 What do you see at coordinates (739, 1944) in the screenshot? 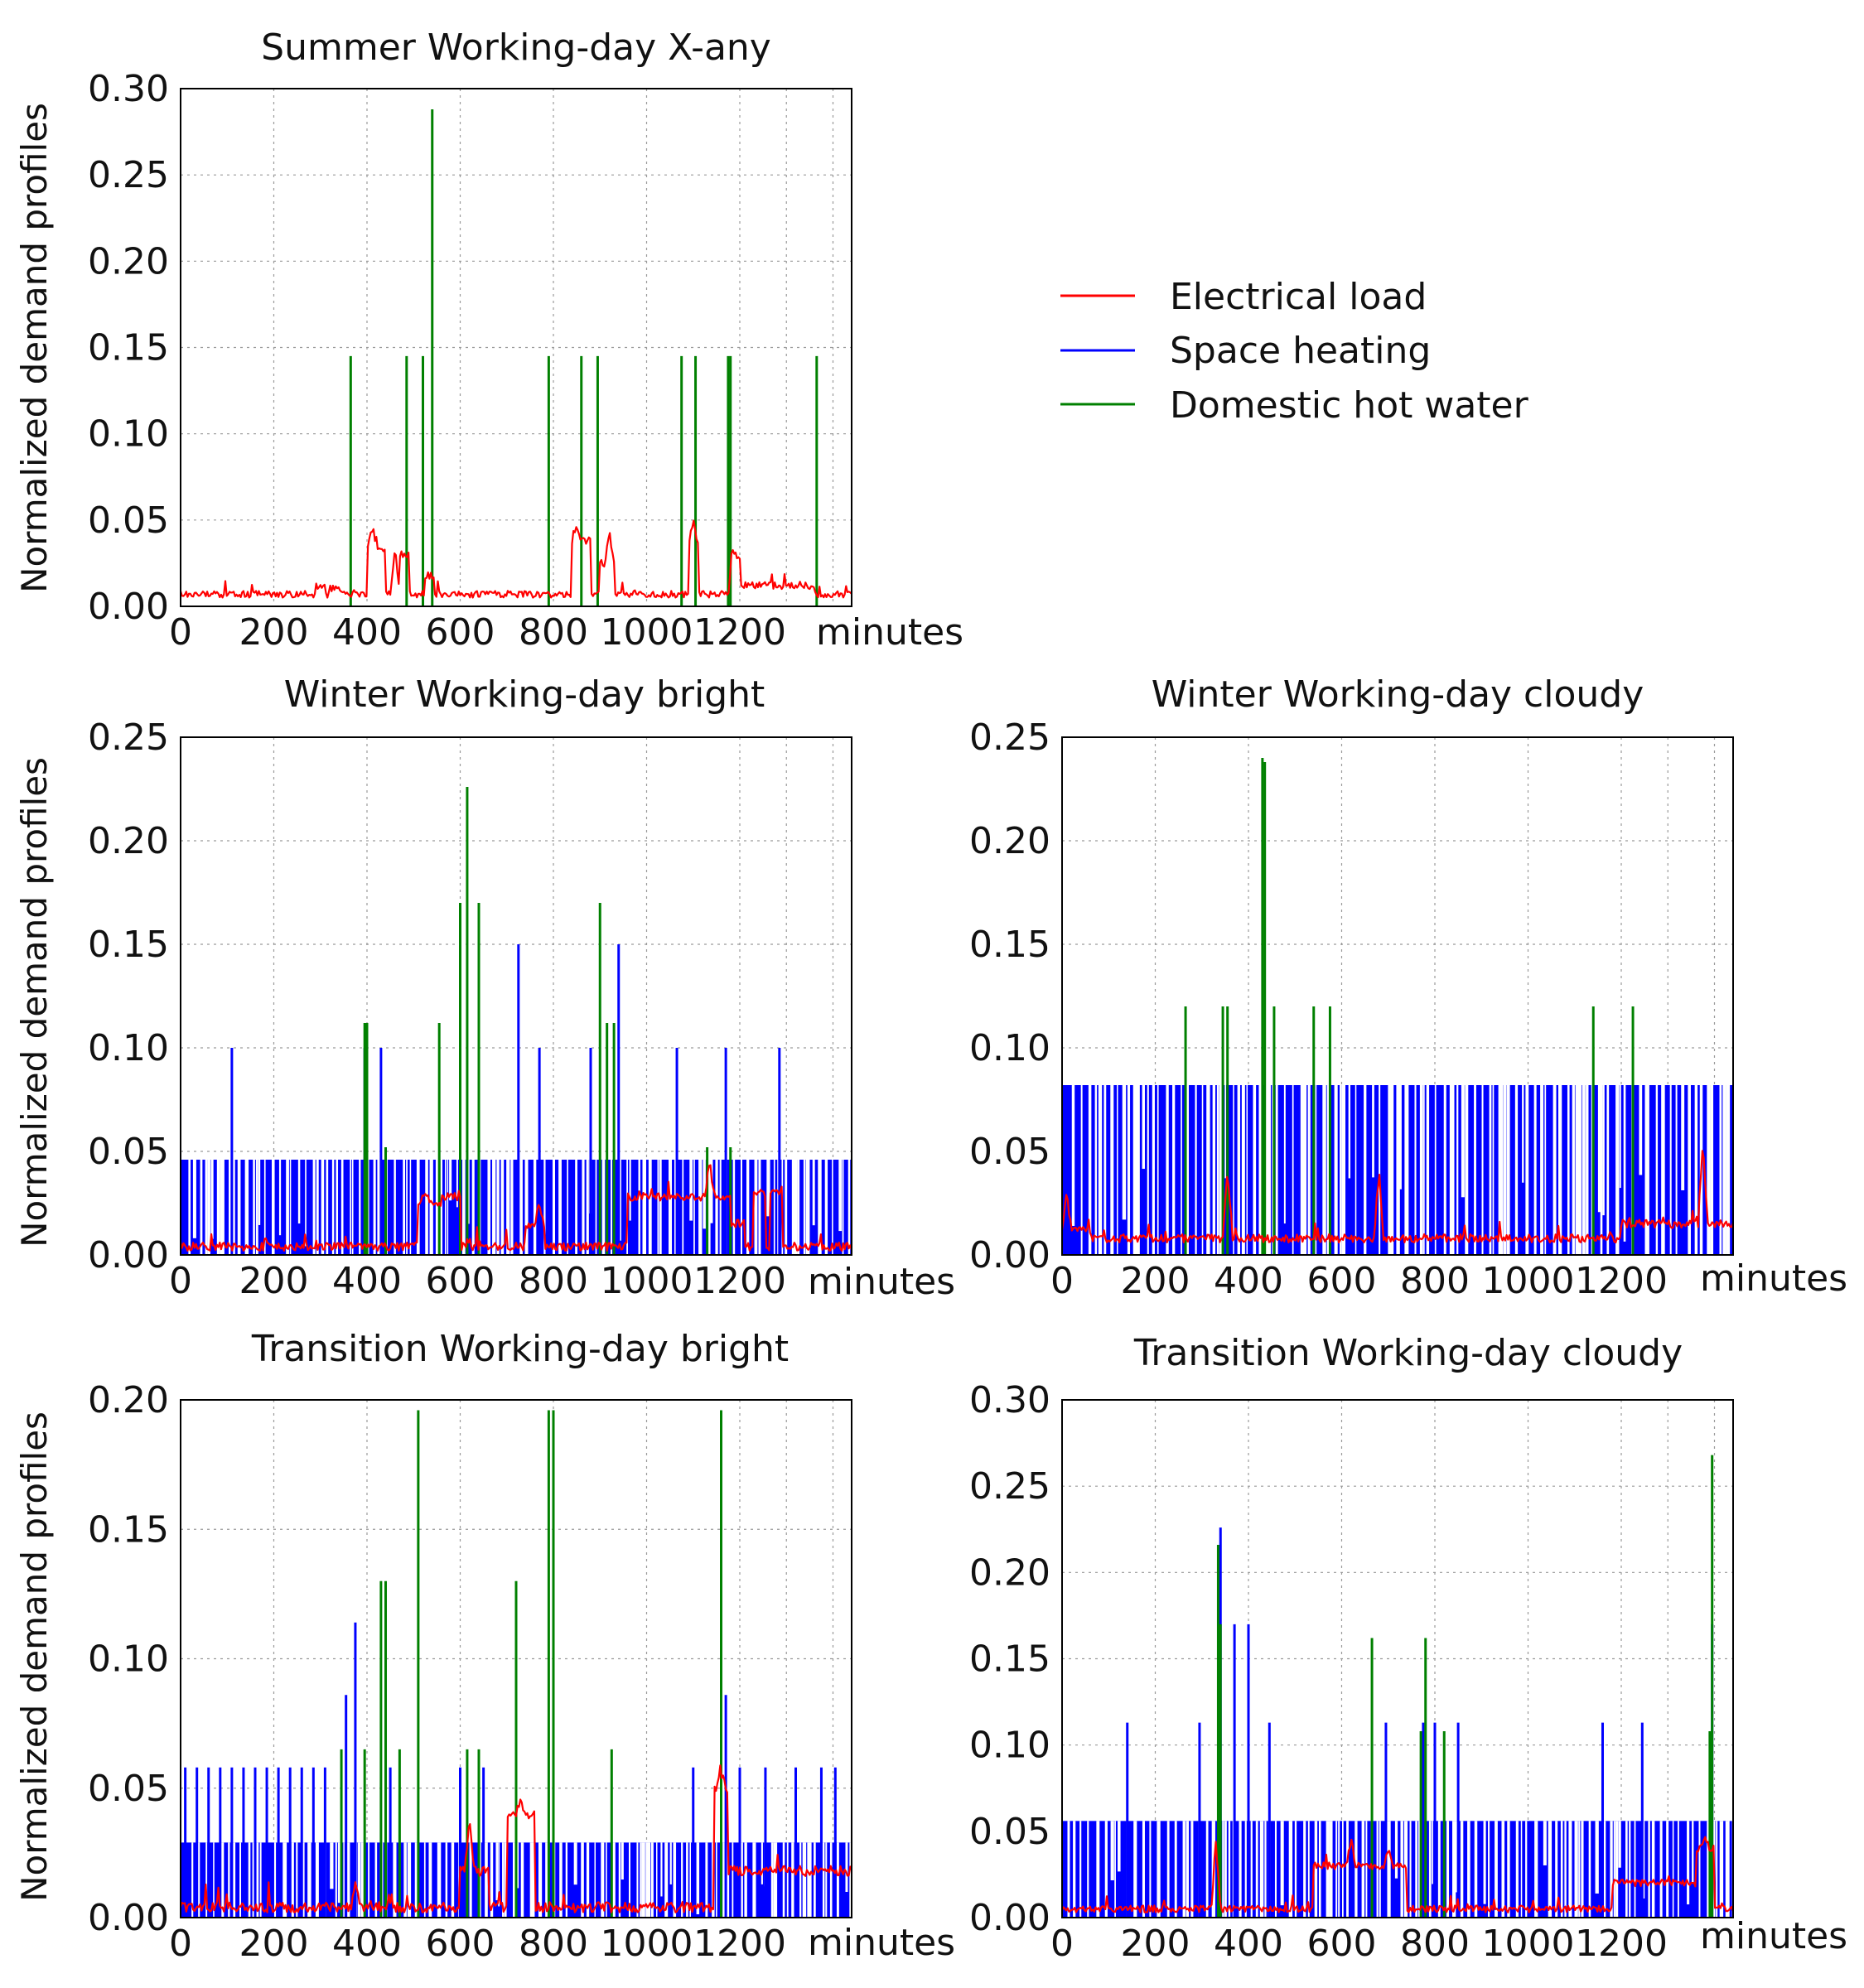
I see `x-tick-label: 1200` at bounding box center [739, 1944].